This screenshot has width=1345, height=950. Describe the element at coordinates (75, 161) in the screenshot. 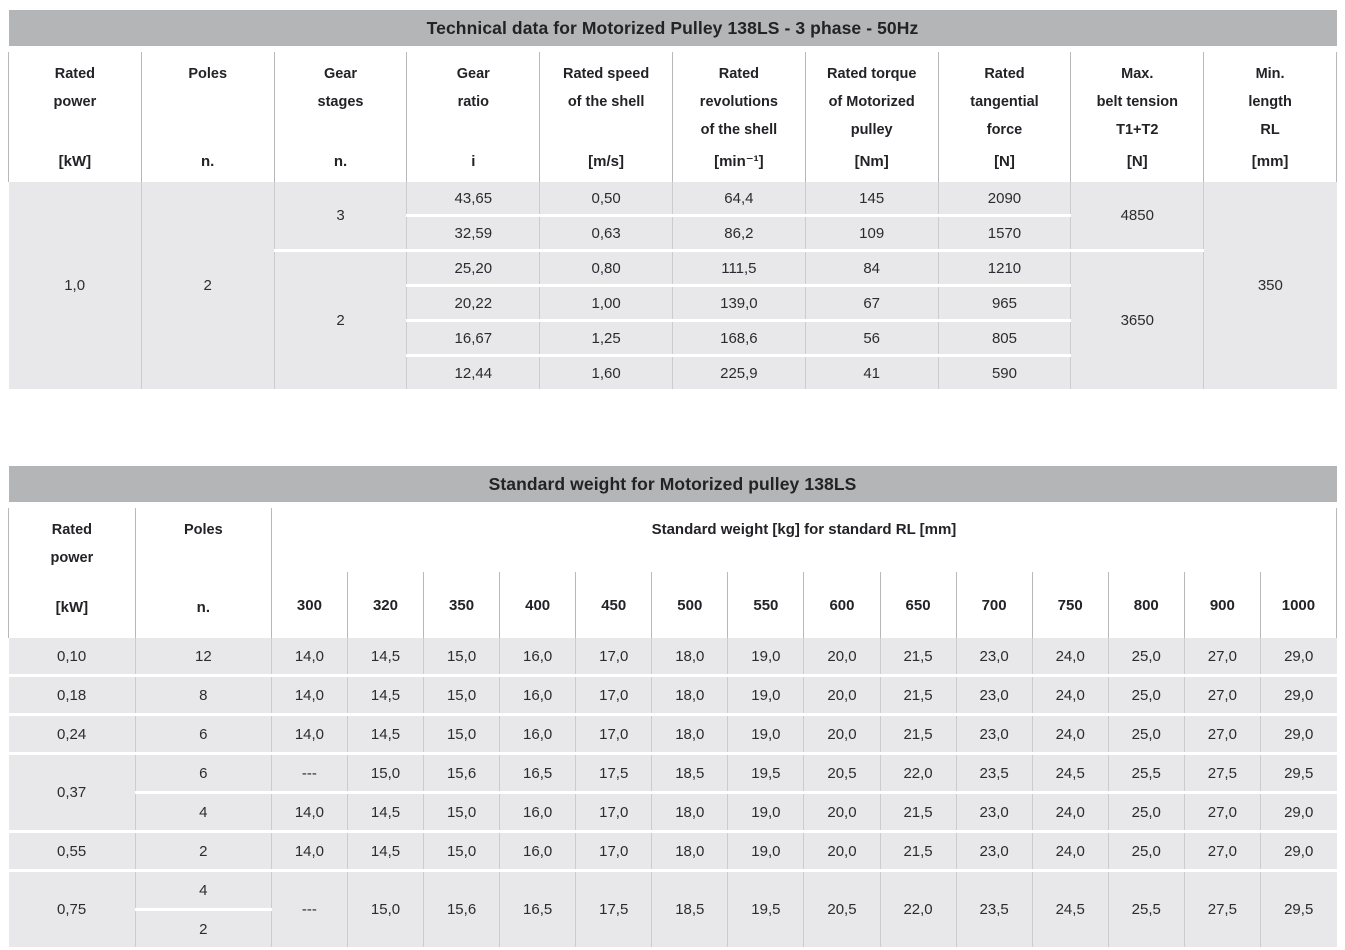

I see `column-unit: [kW]` at that location.